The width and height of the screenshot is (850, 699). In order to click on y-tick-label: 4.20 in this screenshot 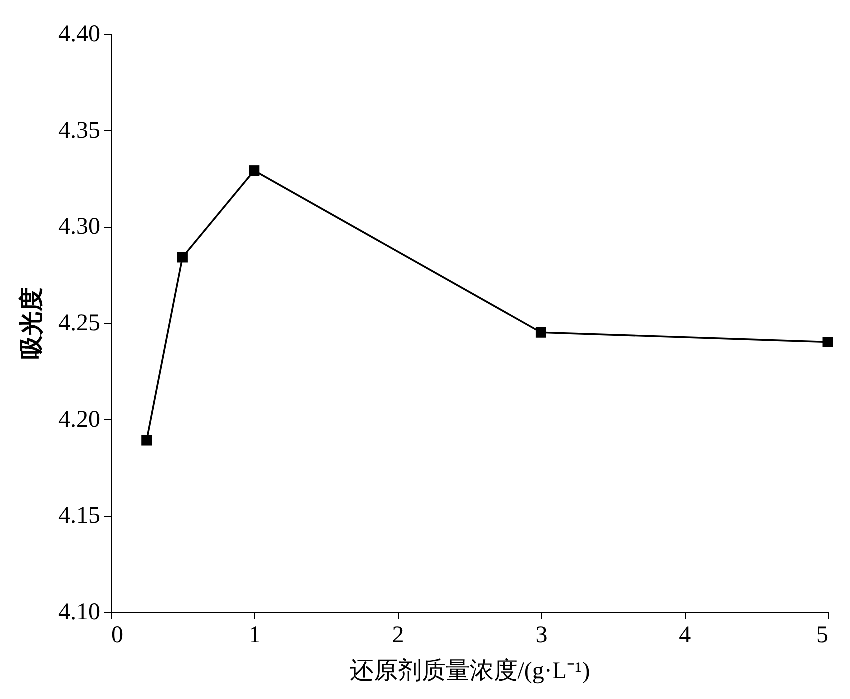, I will do `click(79, 419)`.